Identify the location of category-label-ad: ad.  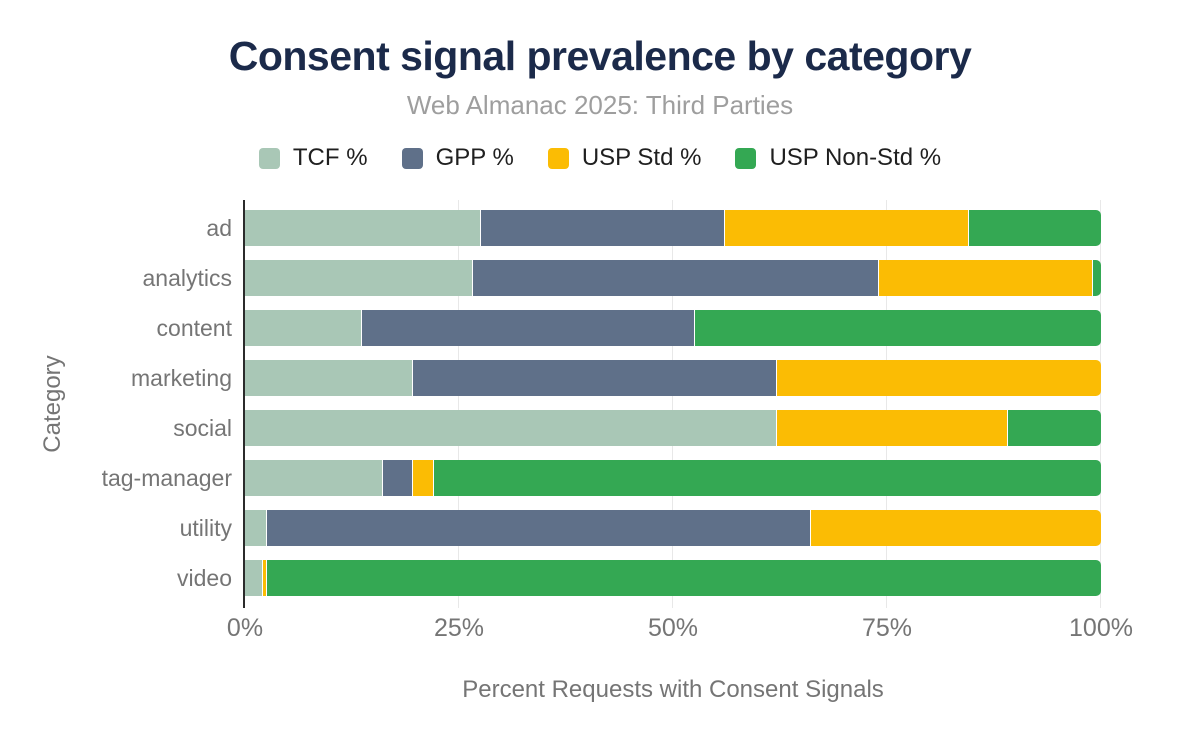
(219, 228).